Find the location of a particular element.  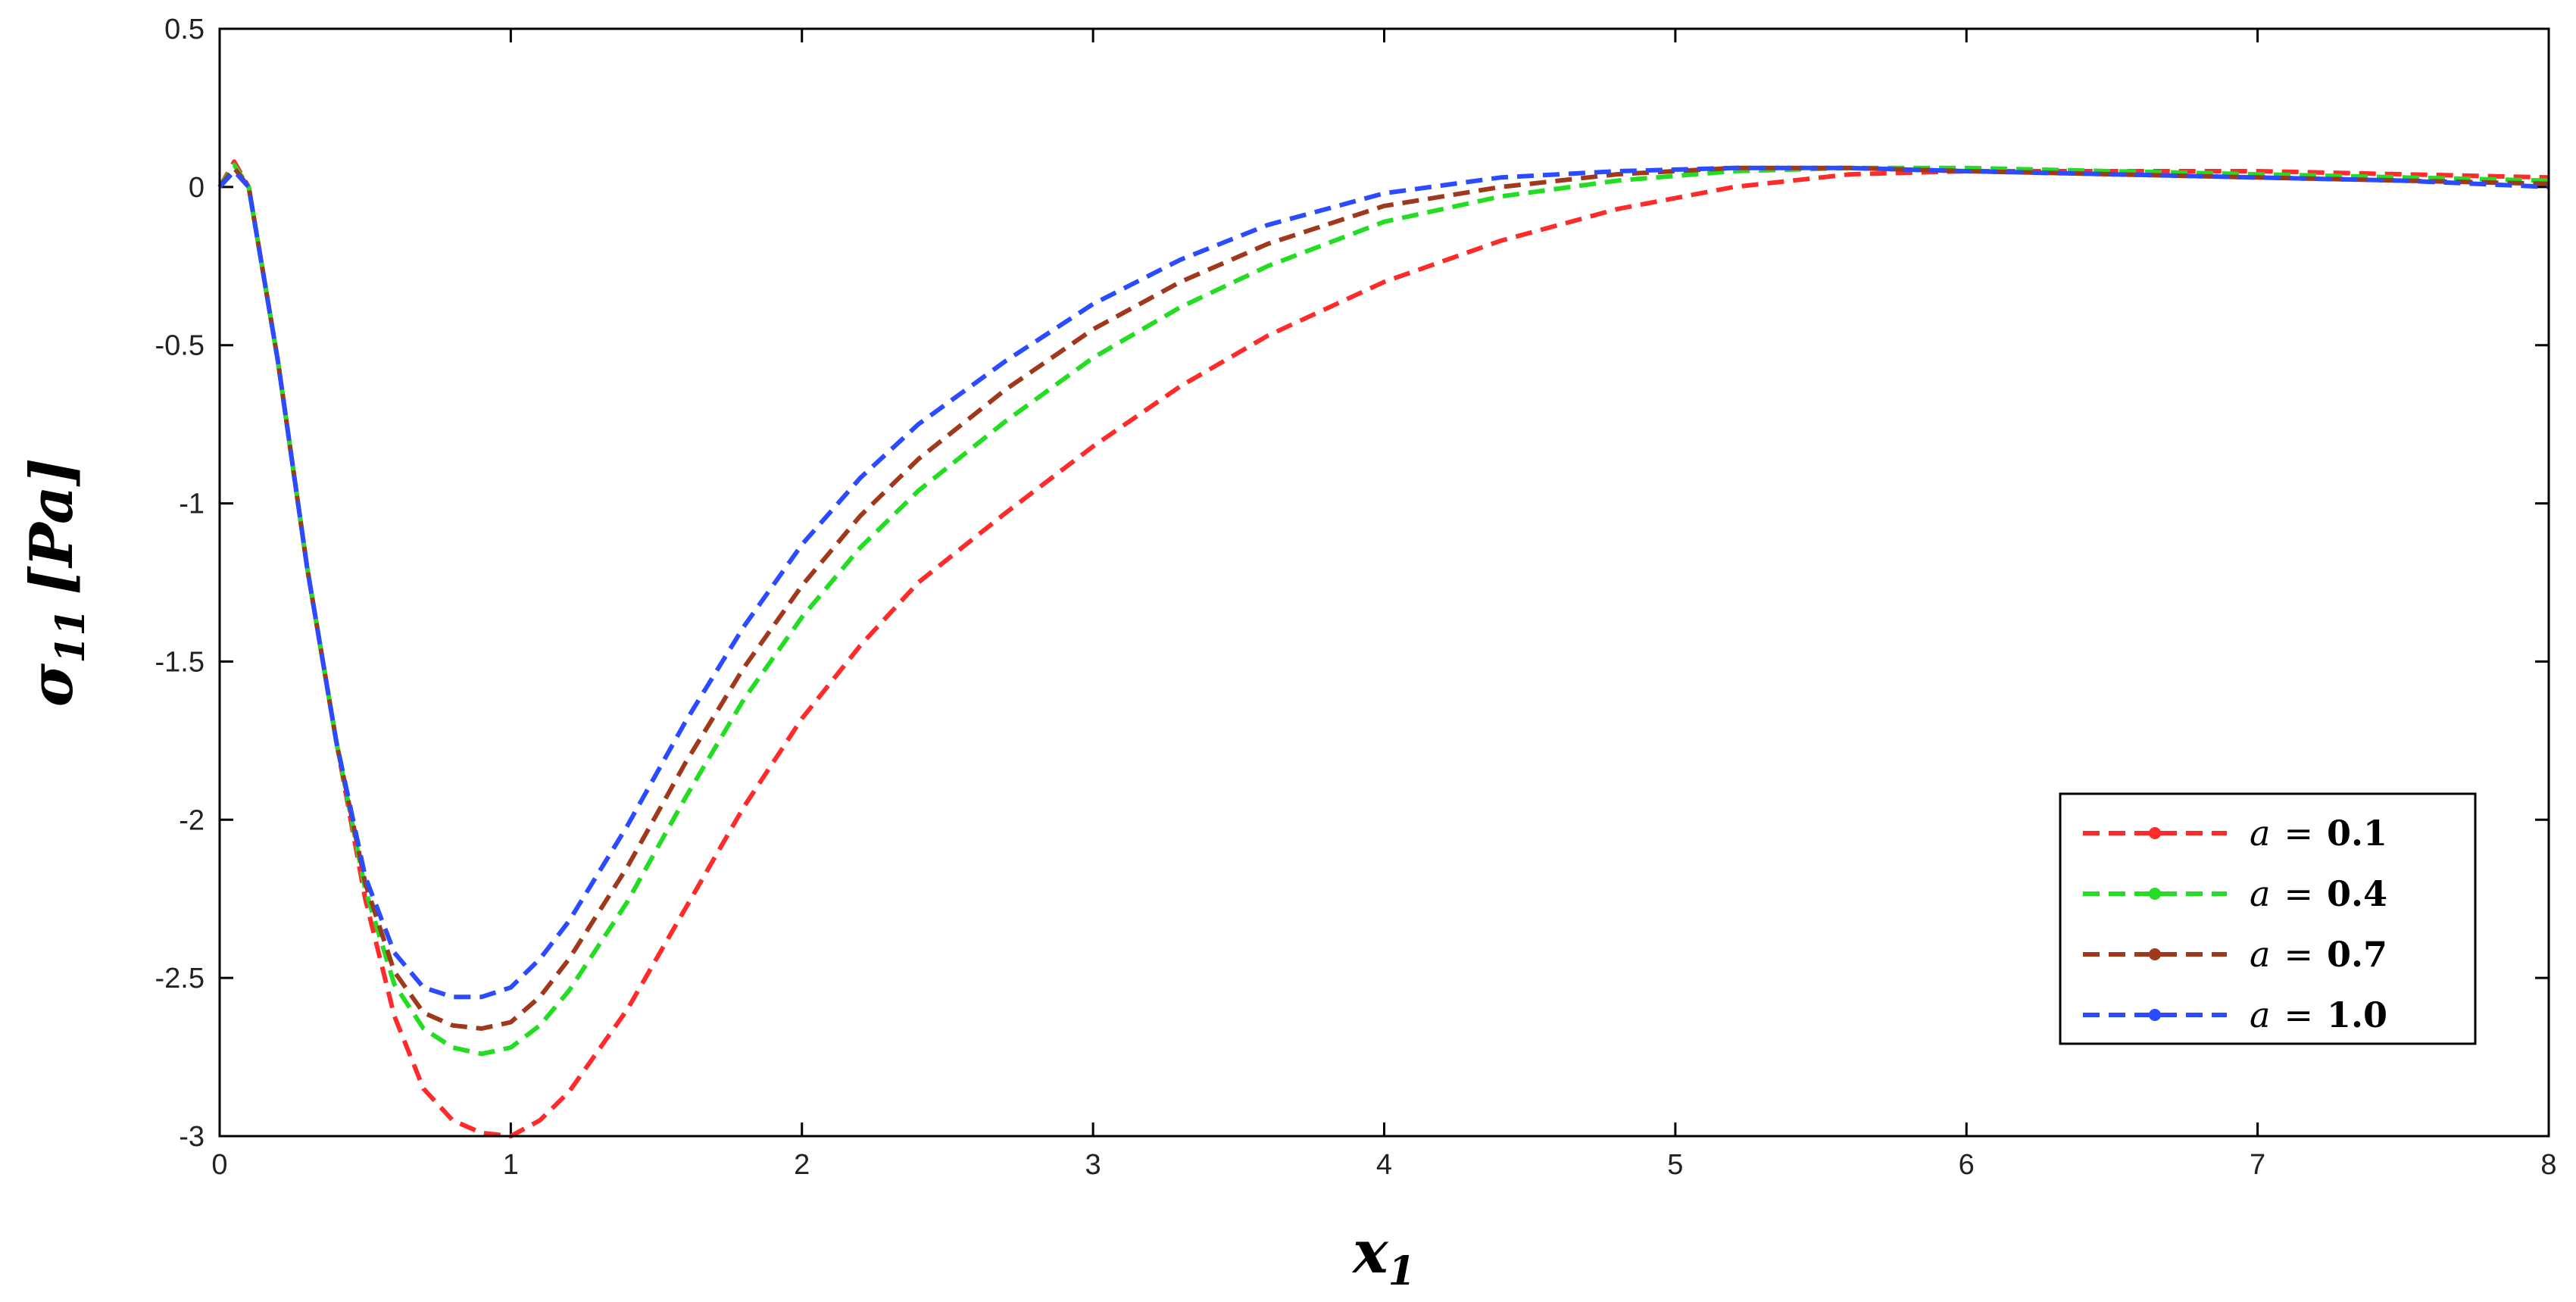

y-tick-label: -2 is located at coordinates (192, 820).